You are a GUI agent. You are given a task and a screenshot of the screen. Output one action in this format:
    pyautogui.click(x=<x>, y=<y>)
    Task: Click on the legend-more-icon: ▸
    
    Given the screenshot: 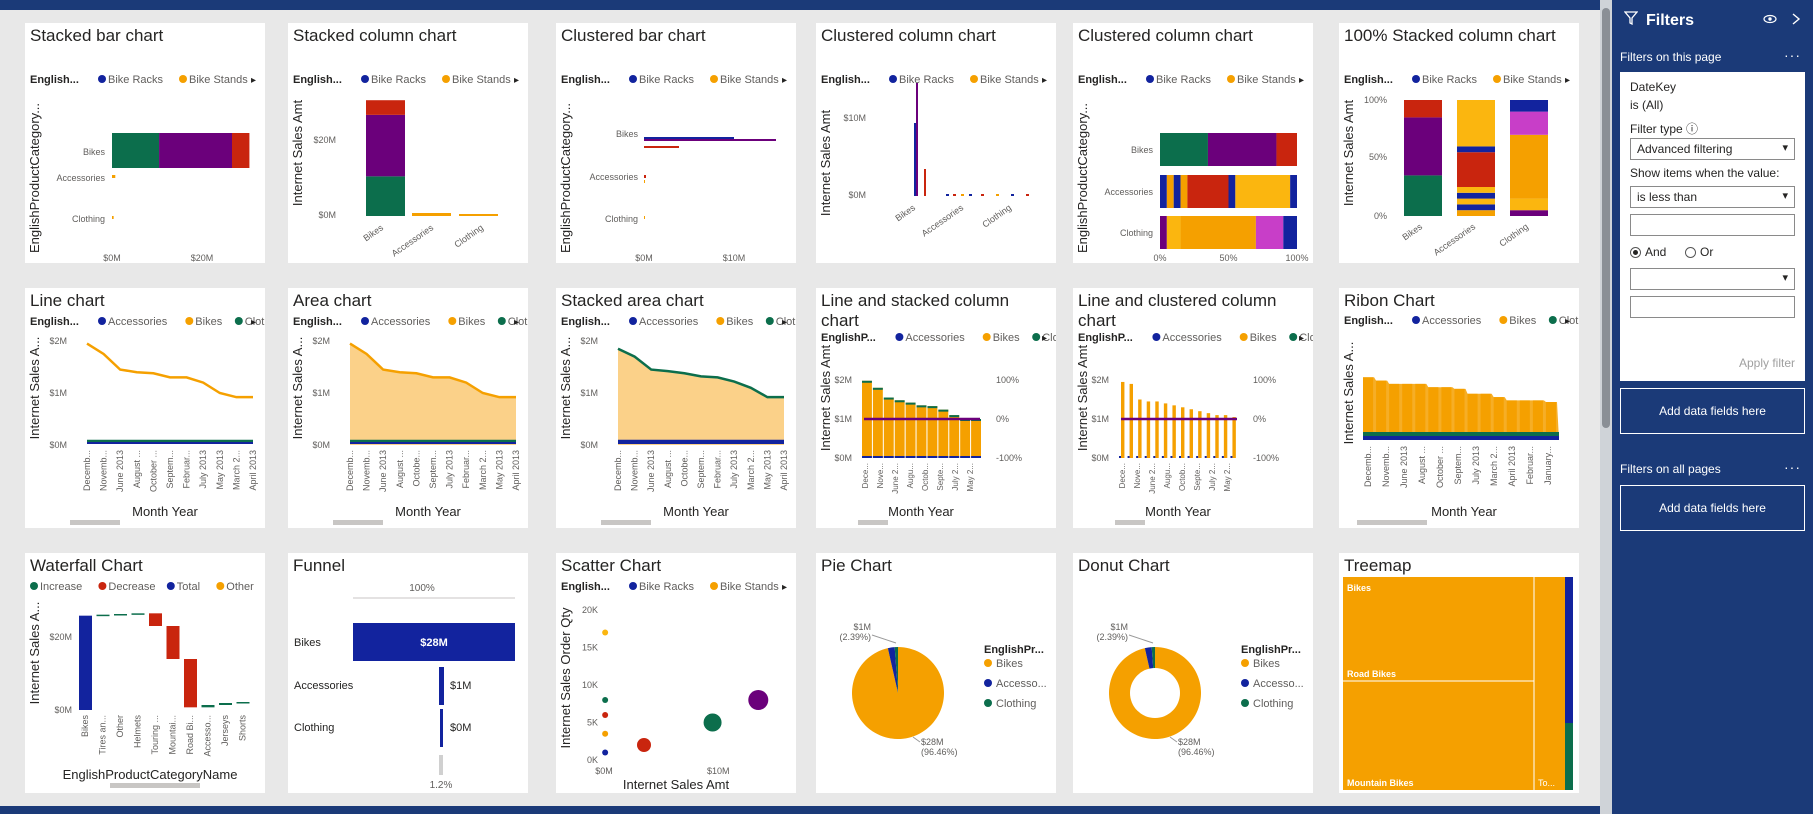 What is the action you would take?
    pyautogui.click(x=784, y=587)
    